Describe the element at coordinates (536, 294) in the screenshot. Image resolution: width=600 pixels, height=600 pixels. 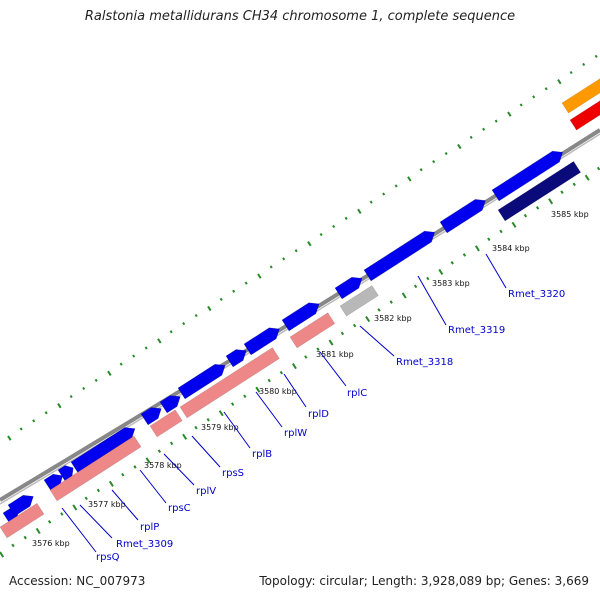
I see `gene-label: Rmet_3320` at that location.